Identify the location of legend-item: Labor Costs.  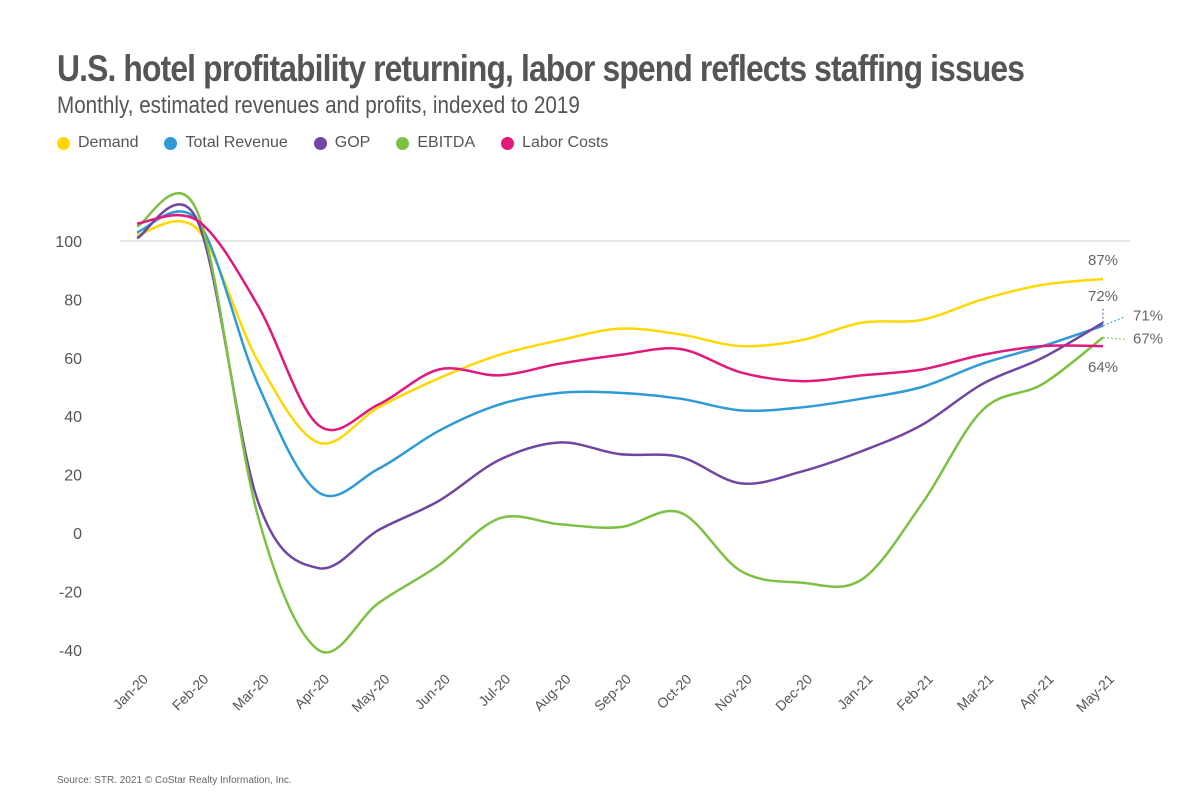
(554, 143).